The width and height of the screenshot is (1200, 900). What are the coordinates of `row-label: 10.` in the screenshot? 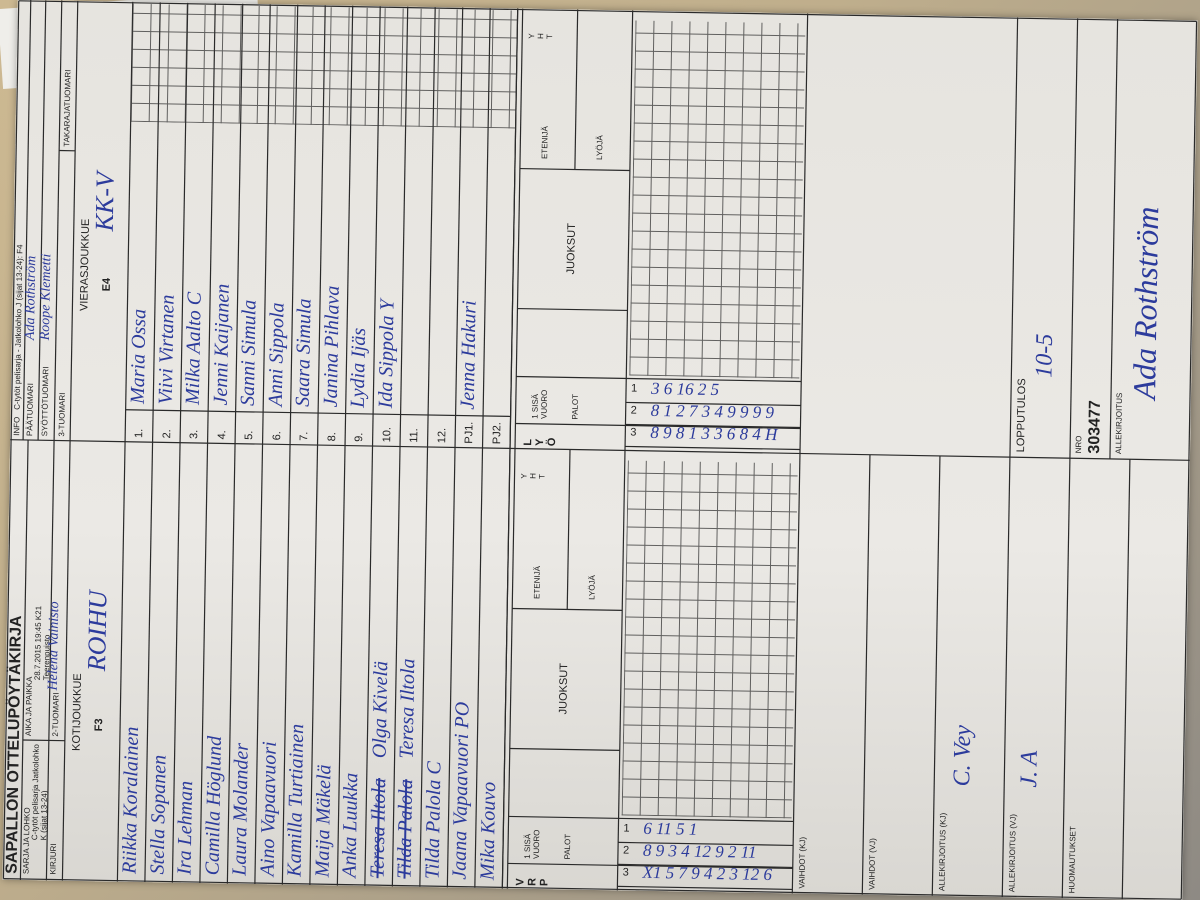 It's located at (386, 434).